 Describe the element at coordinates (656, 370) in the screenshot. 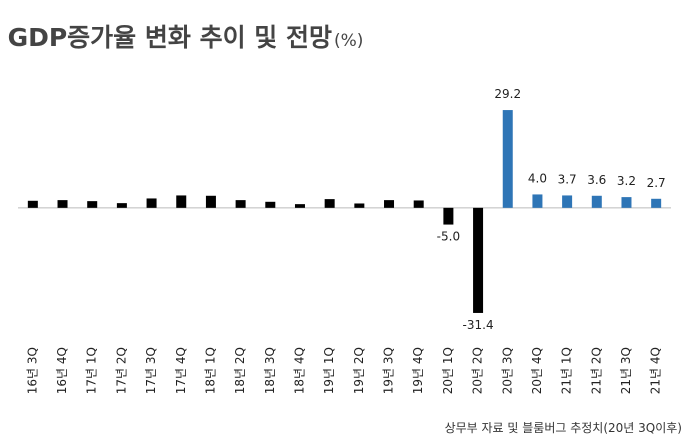

I see `x-tick-label: 21년 4Q` at that location.